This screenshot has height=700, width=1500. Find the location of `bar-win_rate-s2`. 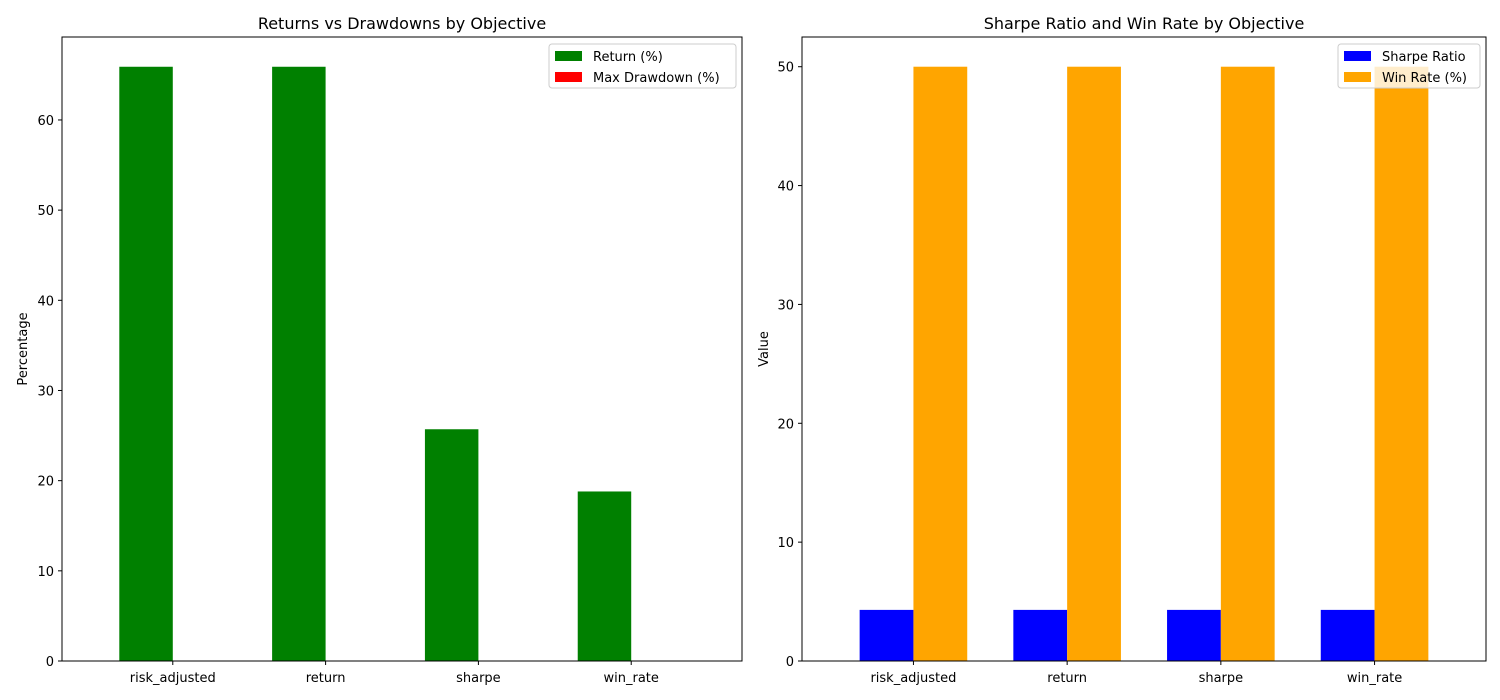

bar-win_rate-s2 is located at coordinates (1401, 363).